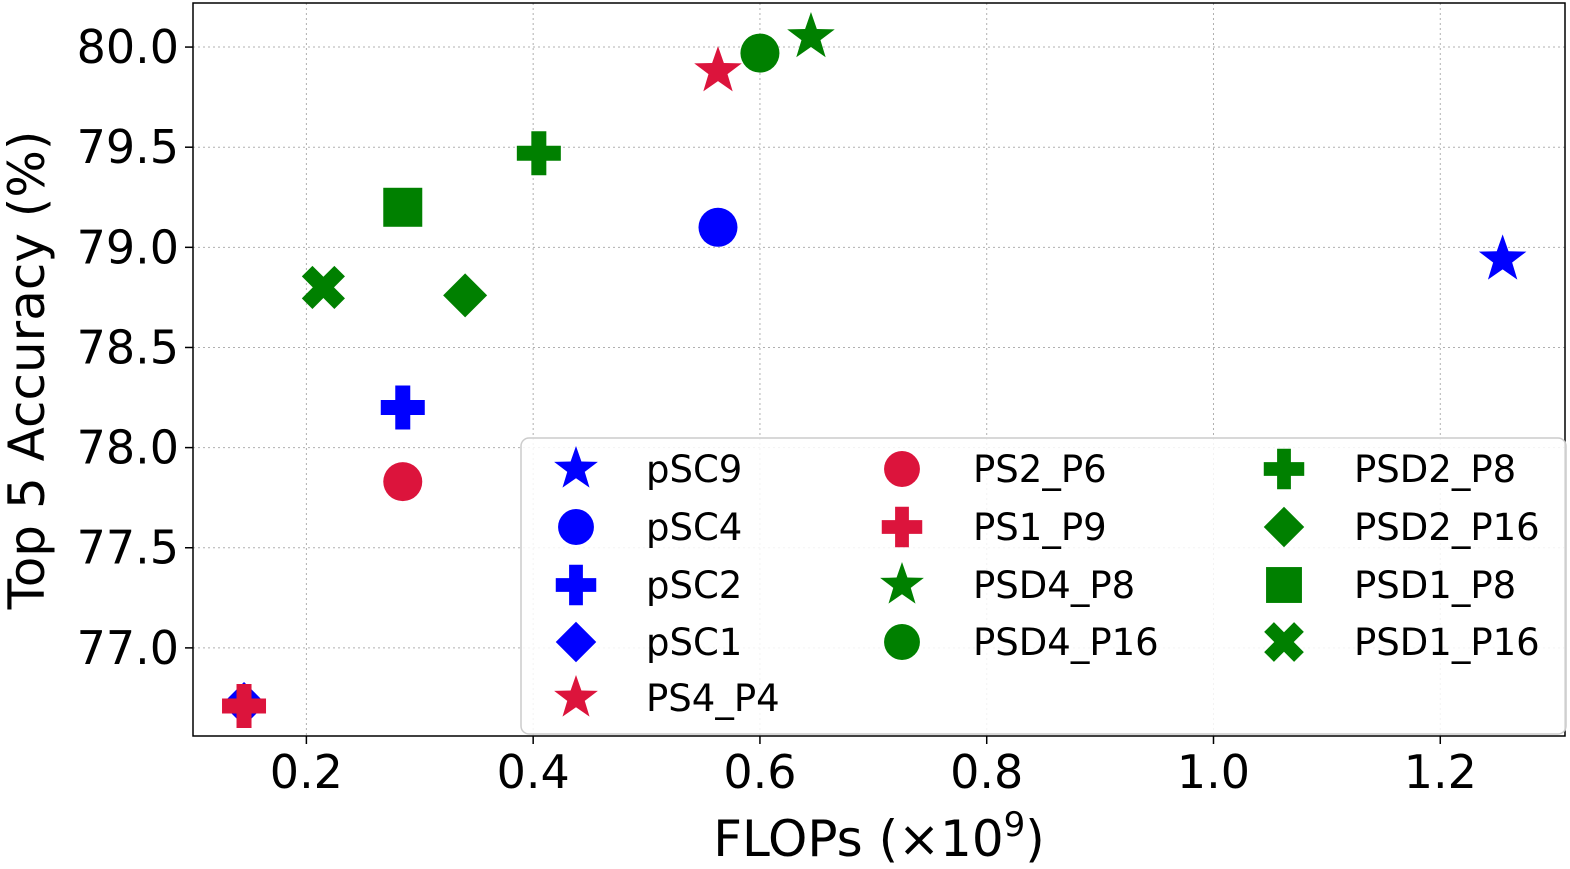  I want to click on x-axis-title-text: FLOPs (×10, so click(858, 839).